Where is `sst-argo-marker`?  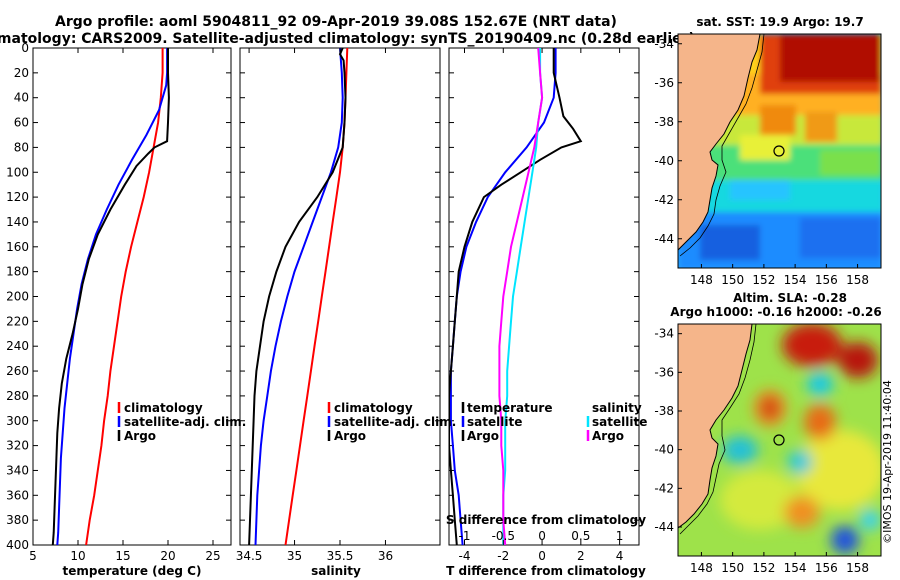 sst-argo-marker is located at coordinates (779, 151).